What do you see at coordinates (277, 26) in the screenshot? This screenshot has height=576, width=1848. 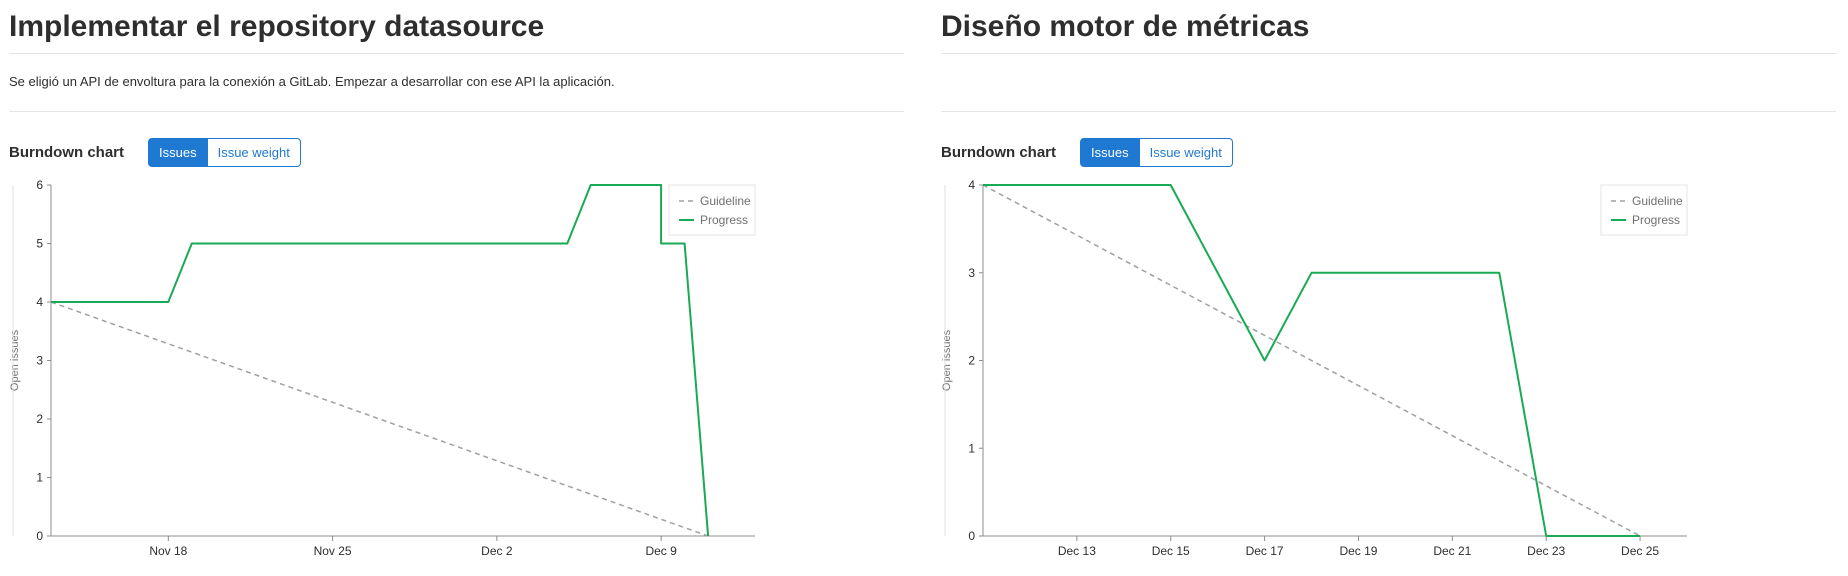 I see `milestone-title: Implementar el repository datasource` at bounding box center [277, 26].